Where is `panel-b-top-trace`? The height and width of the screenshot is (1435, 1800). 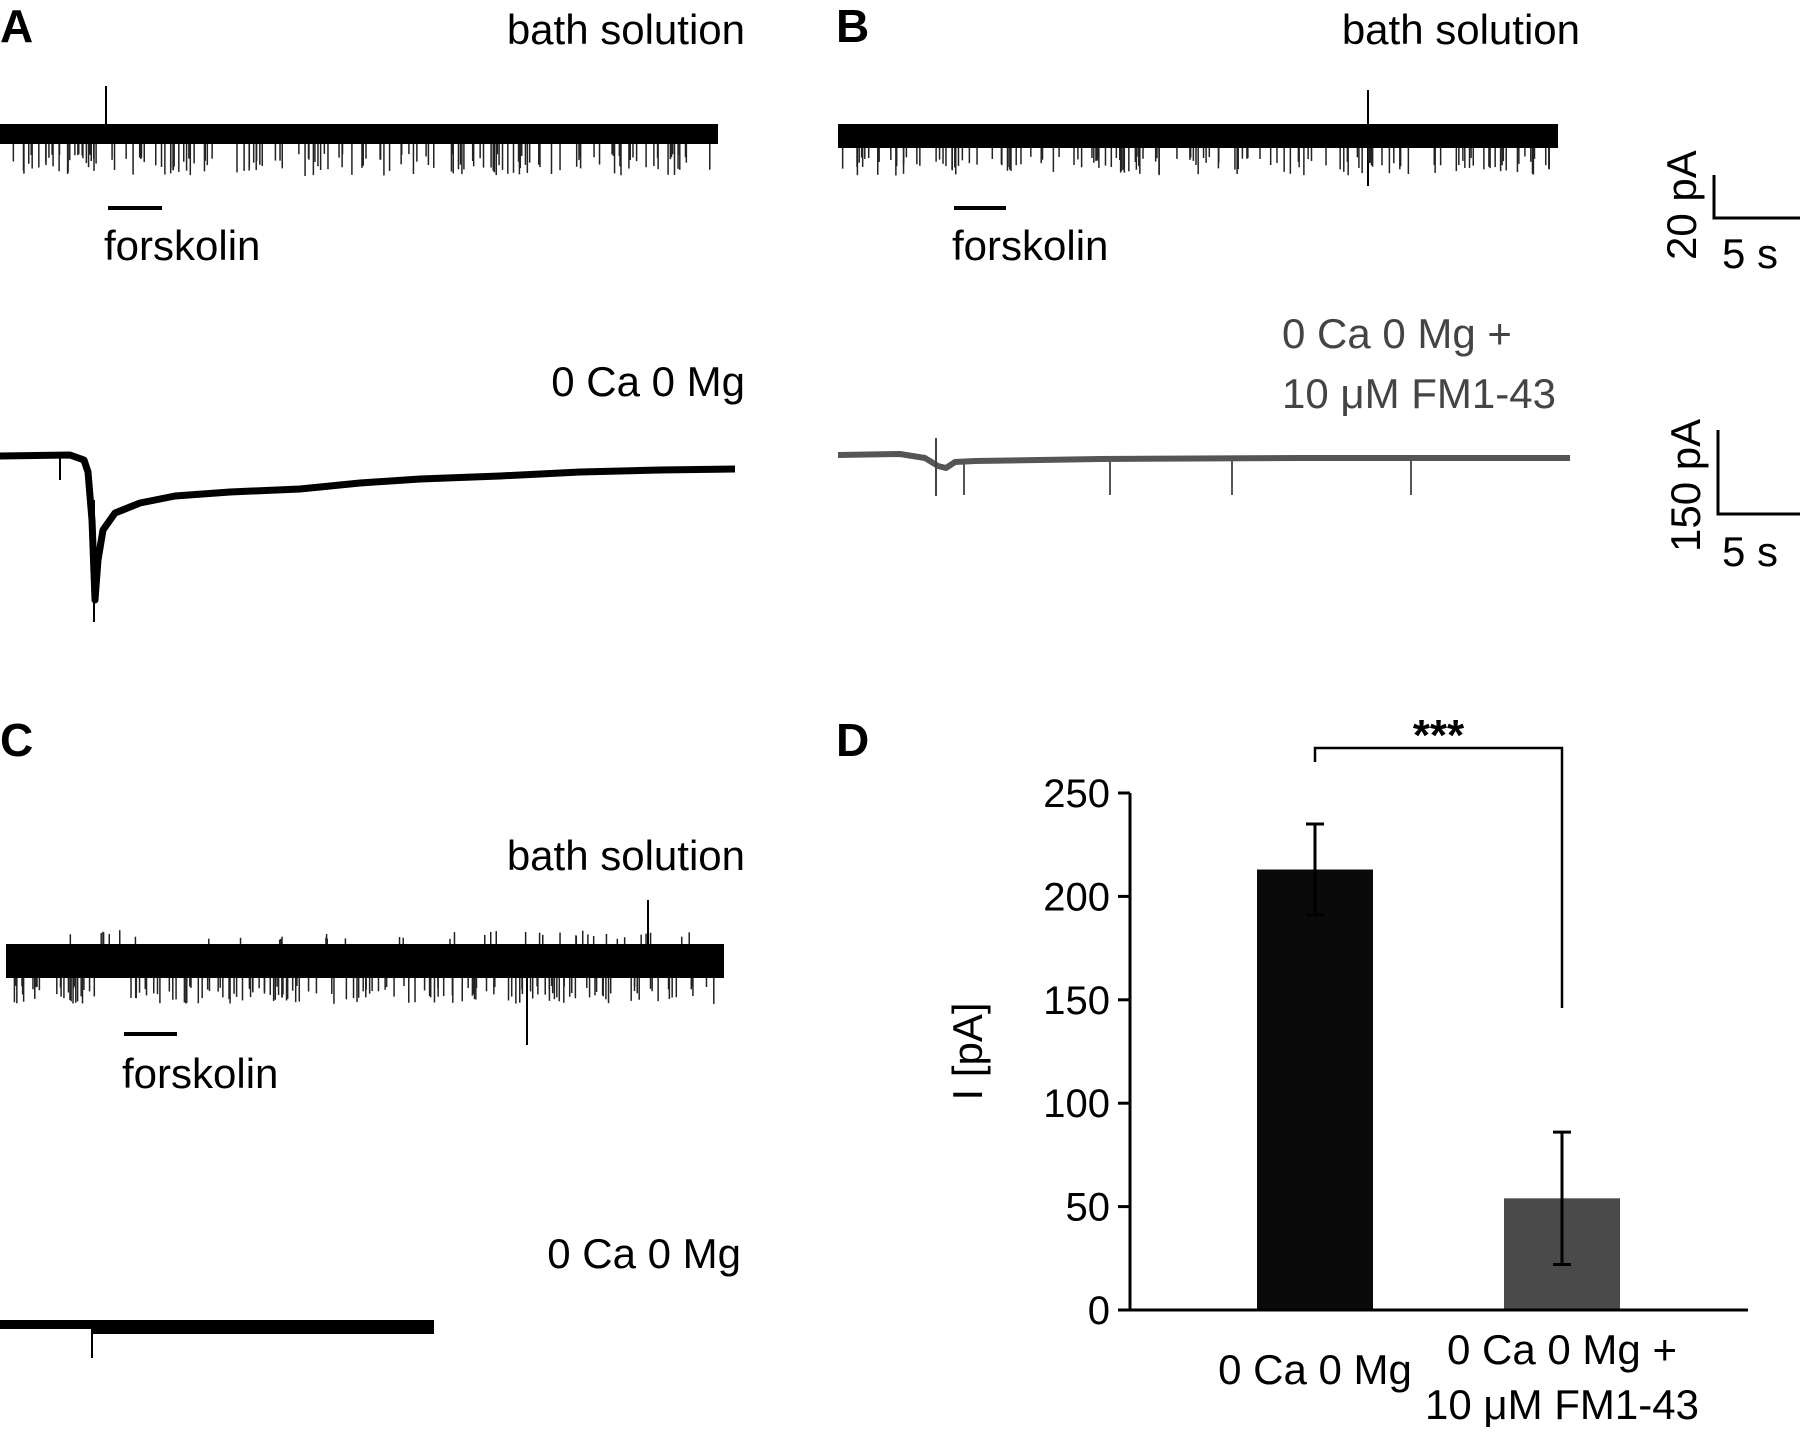 panel-b-top-trace is located at coordinates (1198, 138).